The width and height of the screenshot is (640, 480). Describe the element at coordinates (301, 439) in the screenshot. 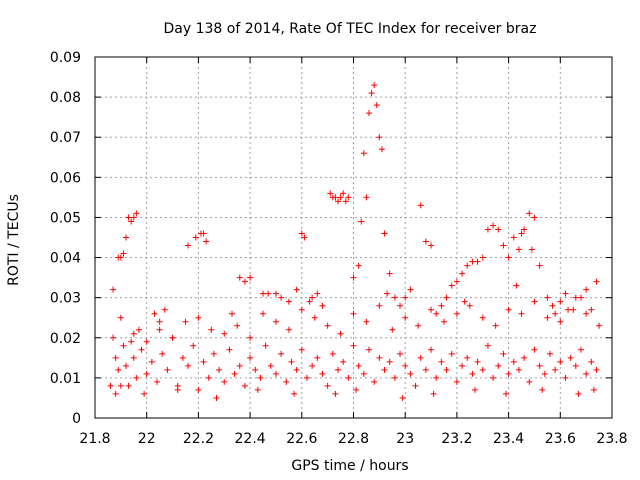

I see `x-tick-label: 22.6` at that location.